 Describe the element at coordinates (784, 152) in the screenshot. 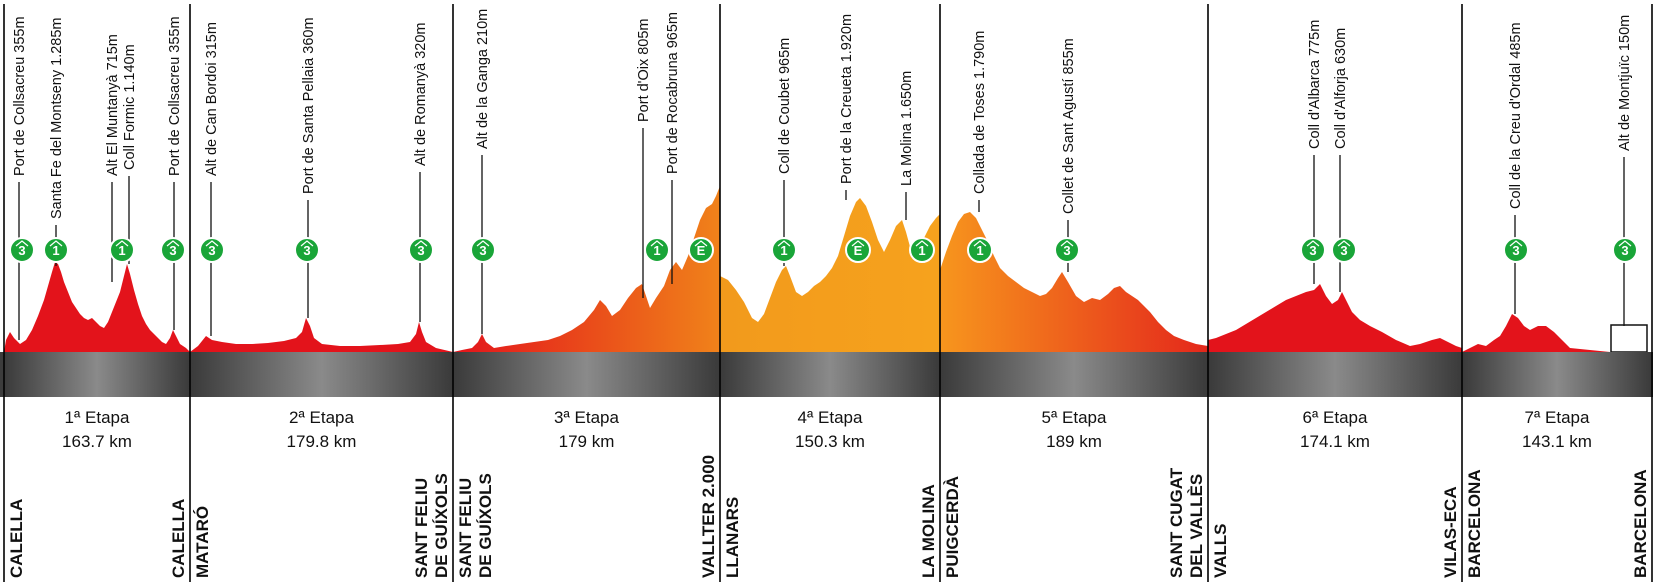

I see `climb-etapa-4-1: Coll de Coubet 965m 1` at that location.